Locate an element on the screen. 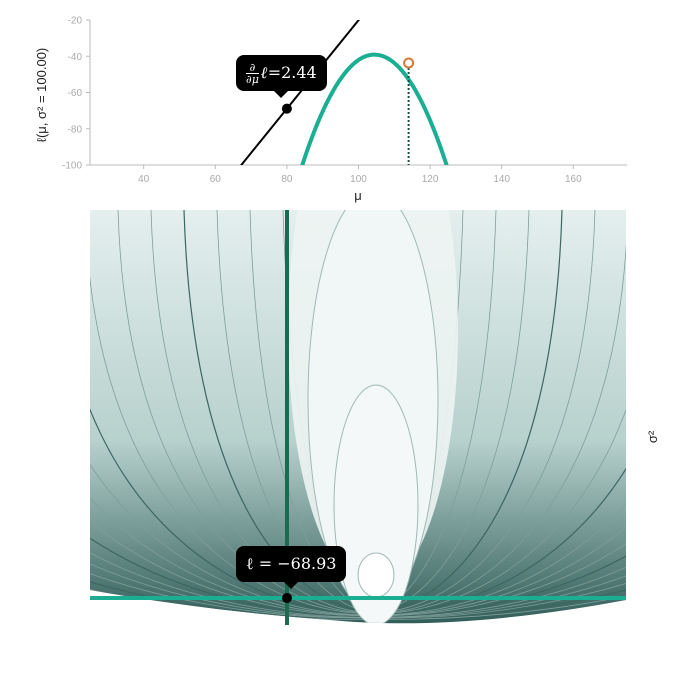 The image size is (700, 700). tangent-point is located at coordinates (286, 108).